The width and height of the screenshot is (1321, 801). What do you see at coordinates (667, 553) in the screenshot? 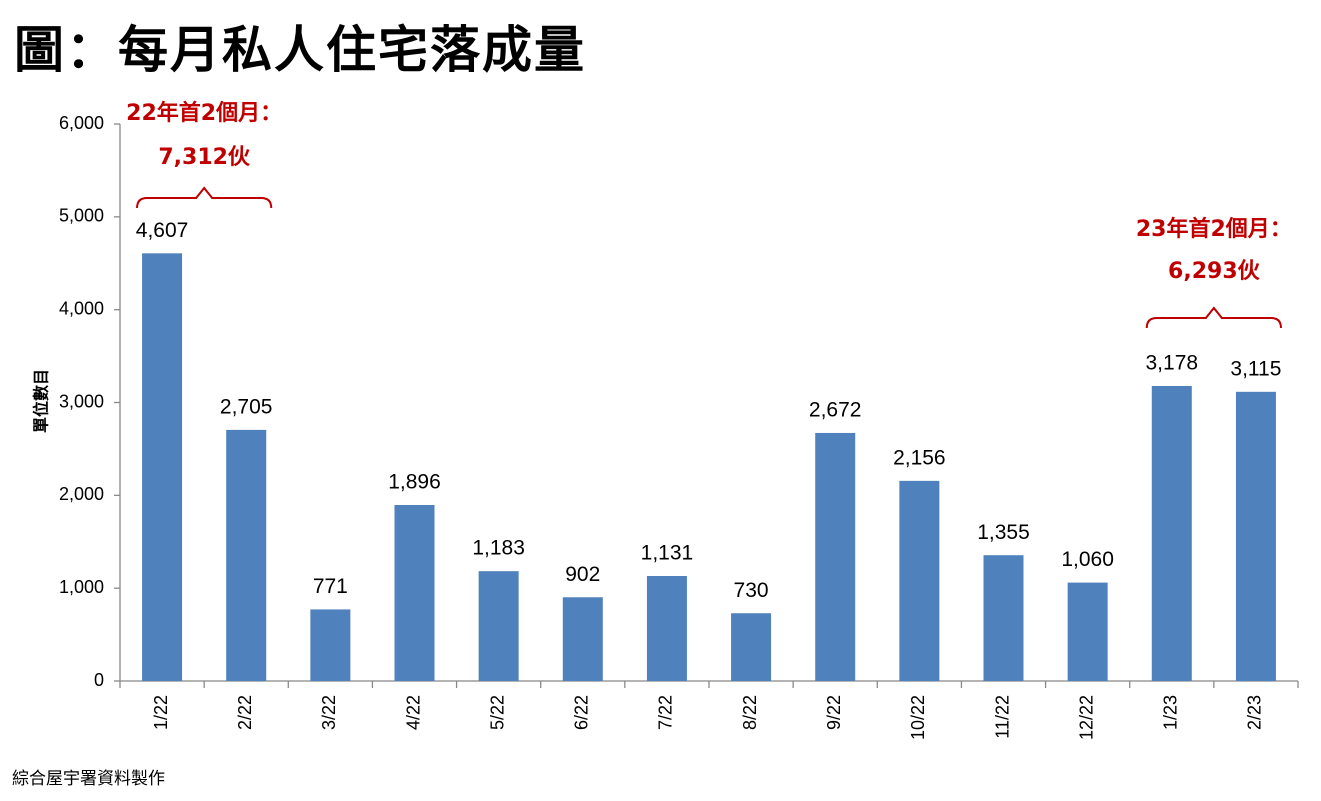
I see `data-label: 1,131` at bounding box center [667, 553].